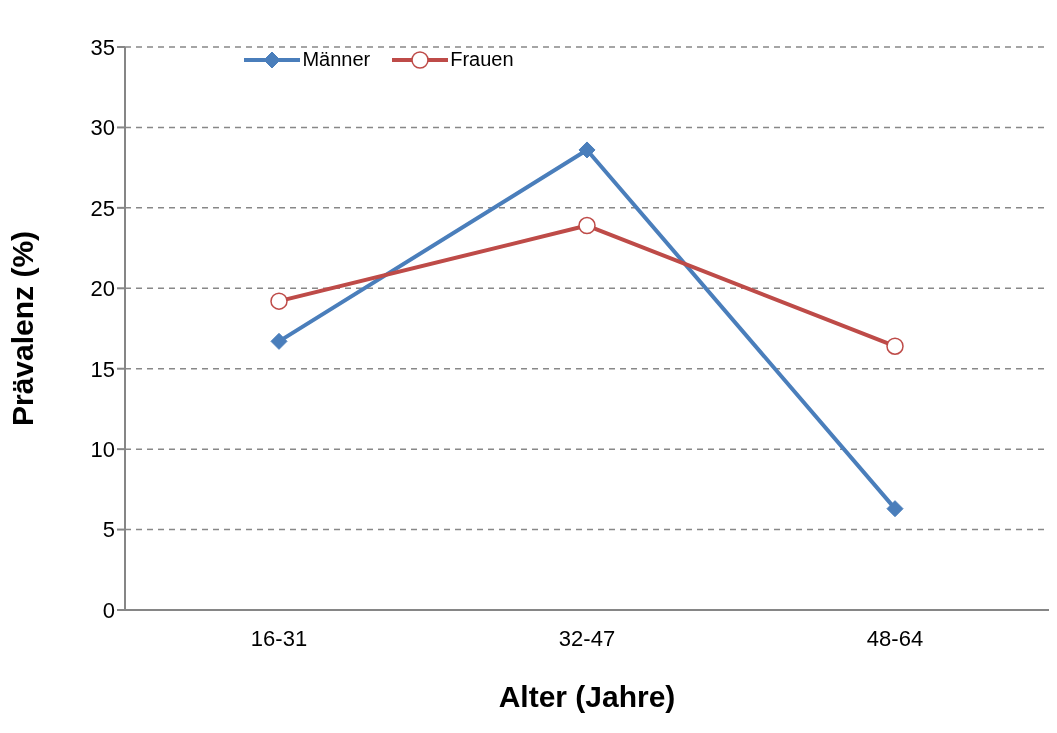 The image size is (1057, 733). Describe the element at coordinates (482, 59) in the screenshot. I see `legend-label: Frauen` at that location.